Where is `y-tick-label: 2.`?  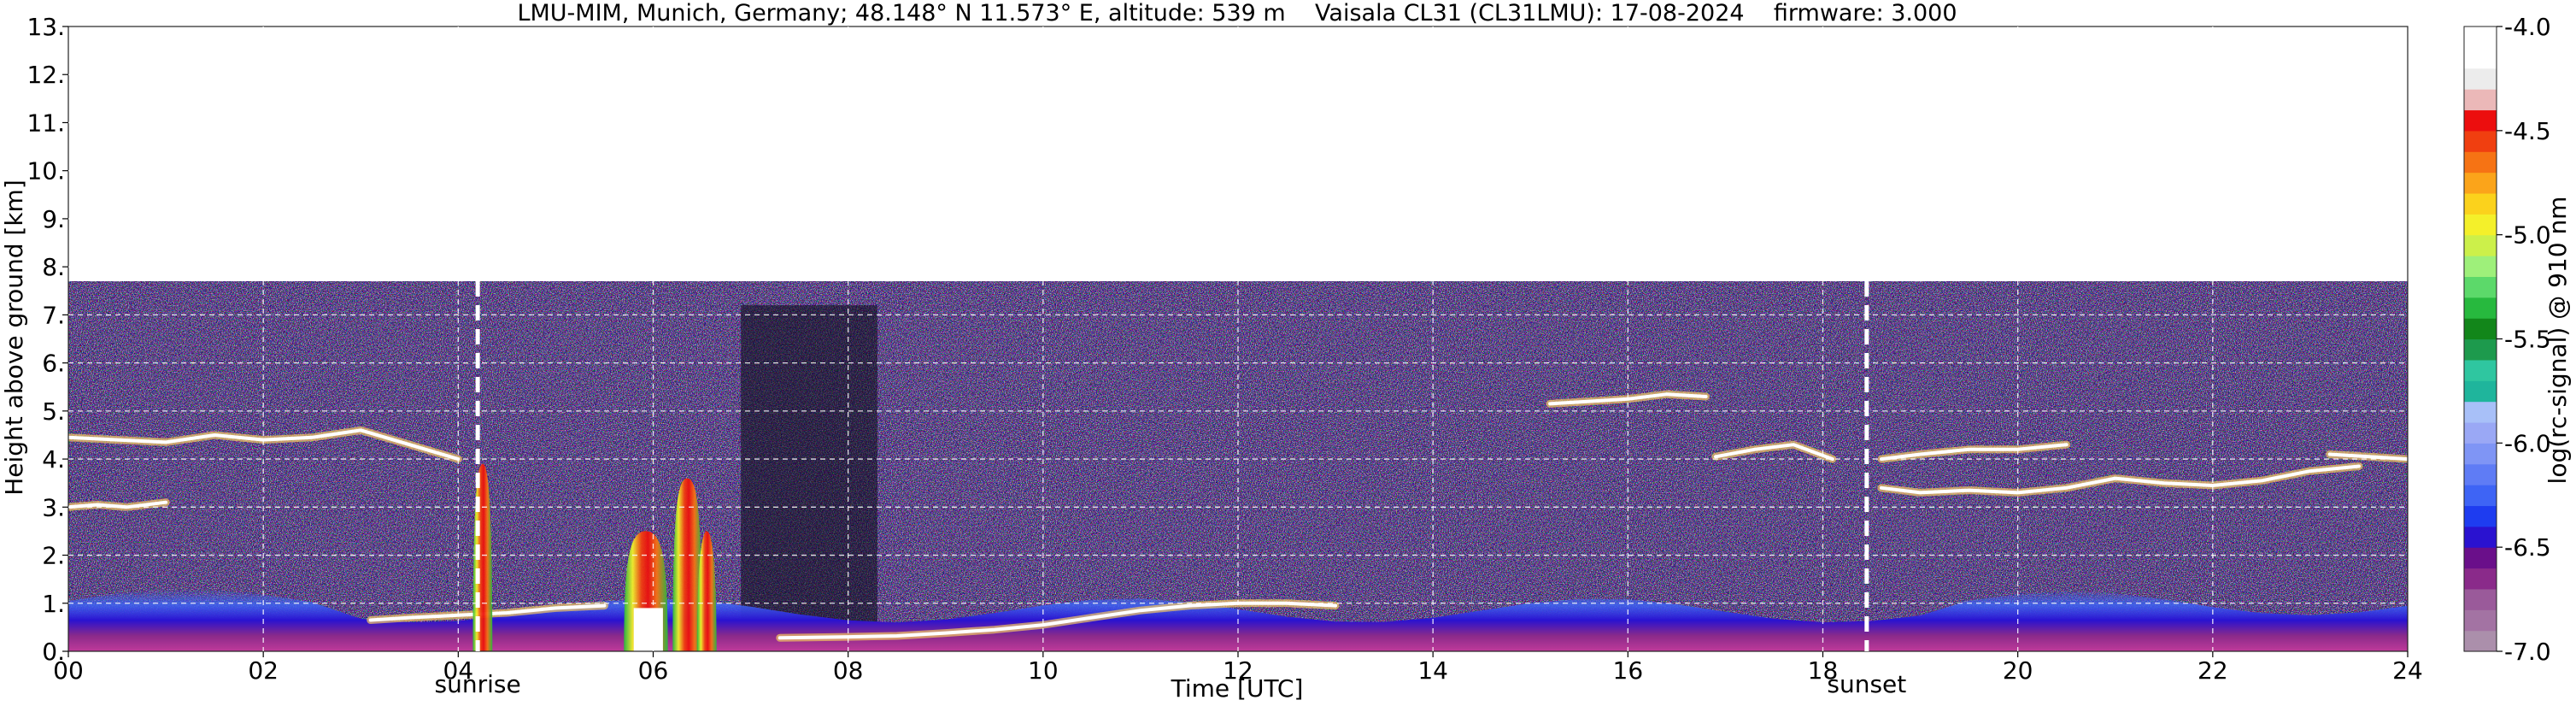 y-tick-label: 2. is located at coordinates (53, 556).